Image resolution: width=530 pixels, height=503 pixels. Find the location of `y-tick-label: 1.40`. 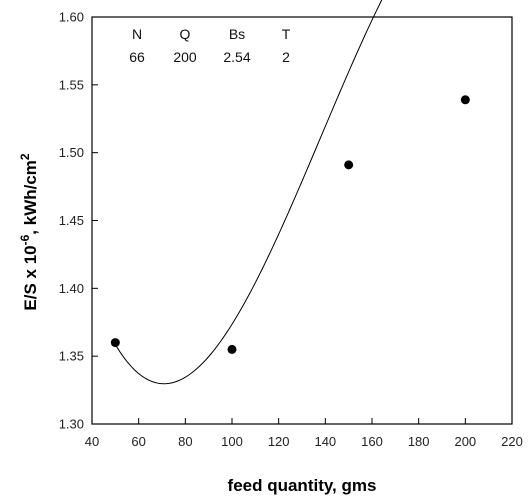

y-tick-label: 1.40 is located at coordinates (71, 288).